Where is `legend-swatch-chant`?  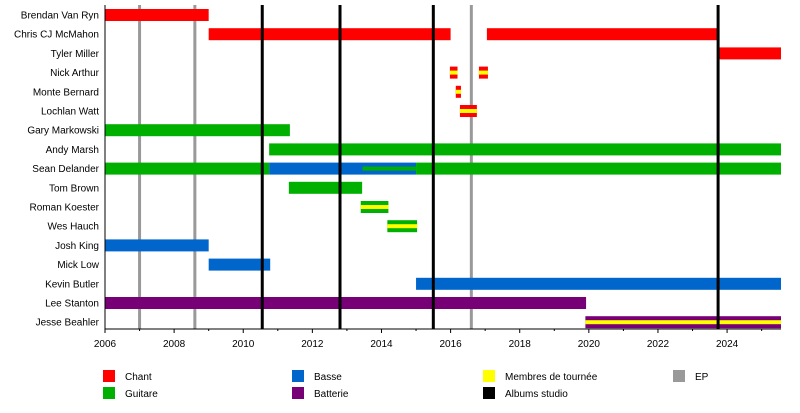 legend-swatch-chant is located at coordinates (109, 376).